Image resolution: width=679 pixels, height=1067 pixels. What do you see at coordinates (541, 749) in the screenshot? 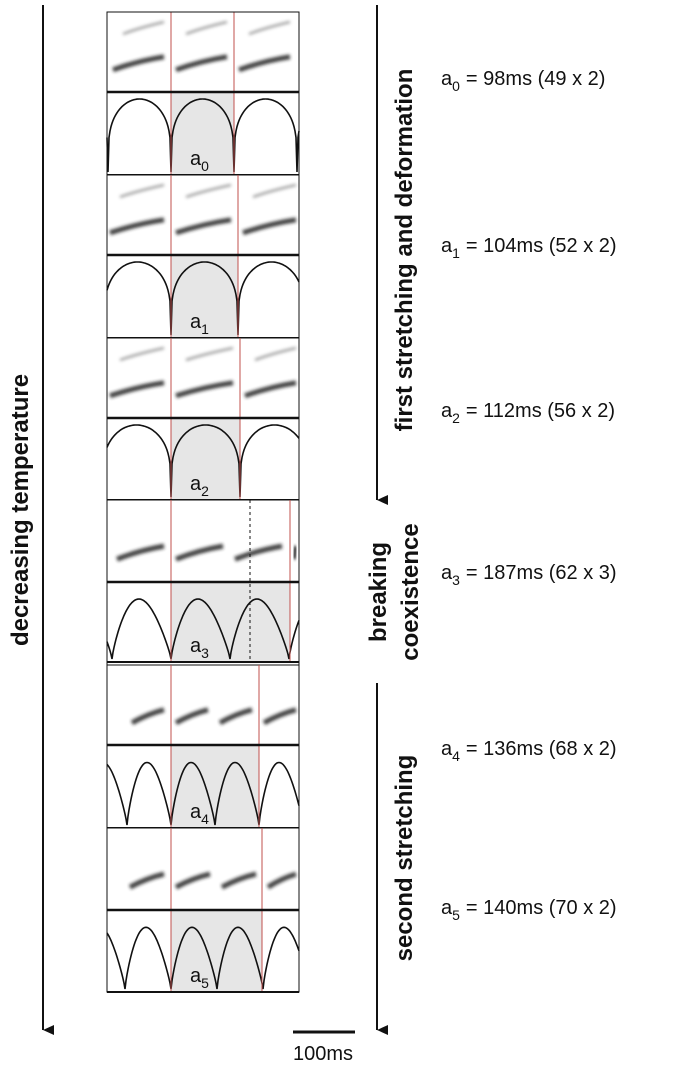
I see `label-period: = 136ms (68 x 2)` at bounding box center [541, 749].